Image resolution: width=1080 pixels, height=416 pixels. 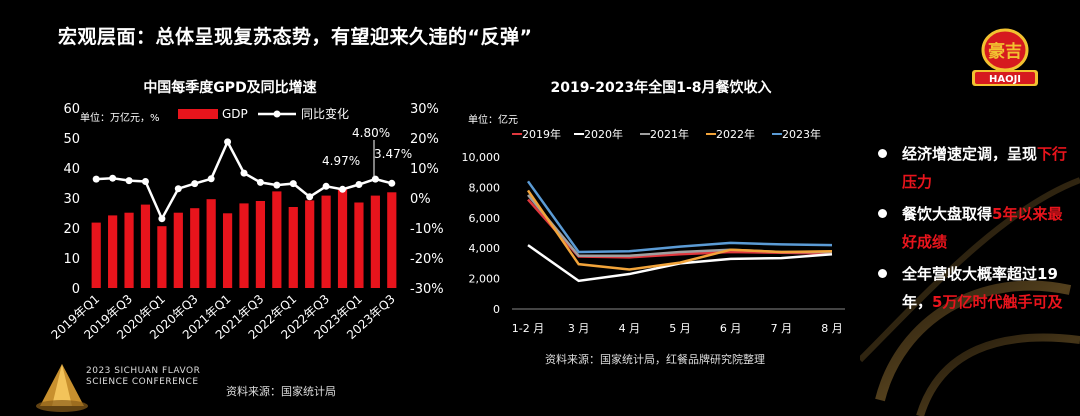 I want to click on left-y-tick: 30, so click(x=71, y=199).